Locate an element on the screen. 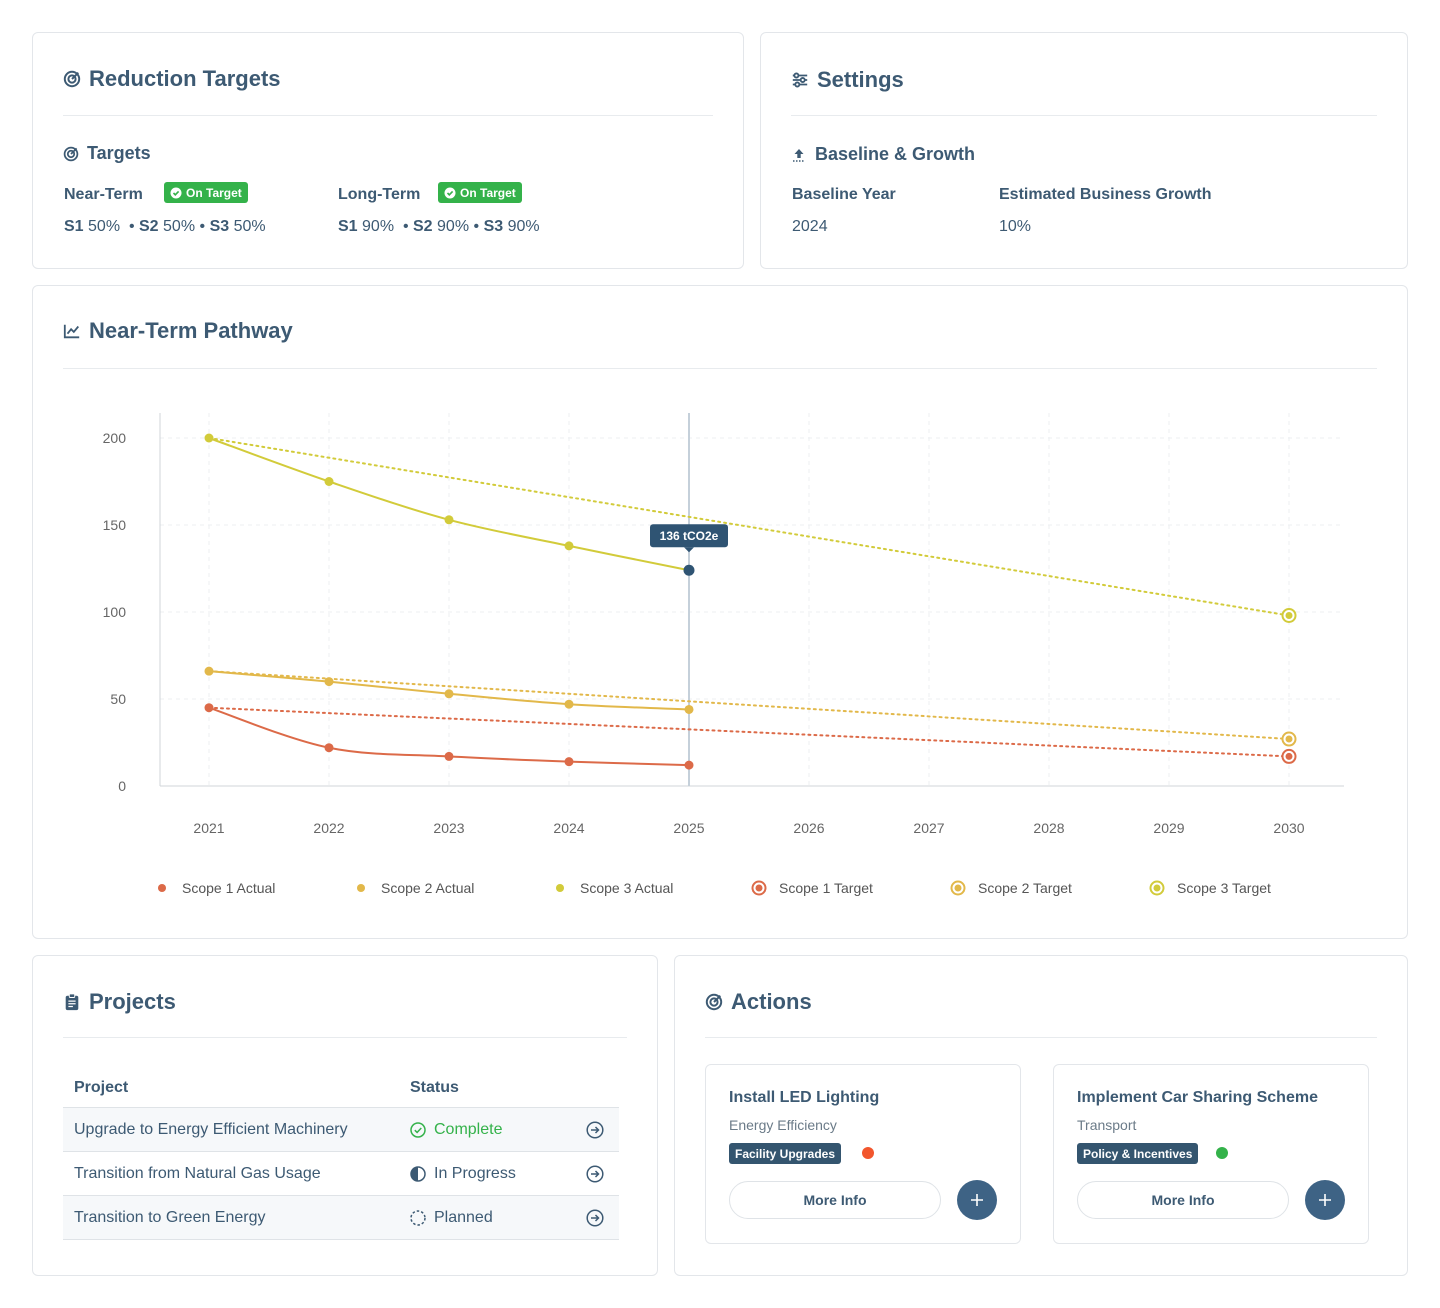 The height and width of the screenshot is (1308, 1440). series-line-scope-1-target is located at coordinates (749, 732).